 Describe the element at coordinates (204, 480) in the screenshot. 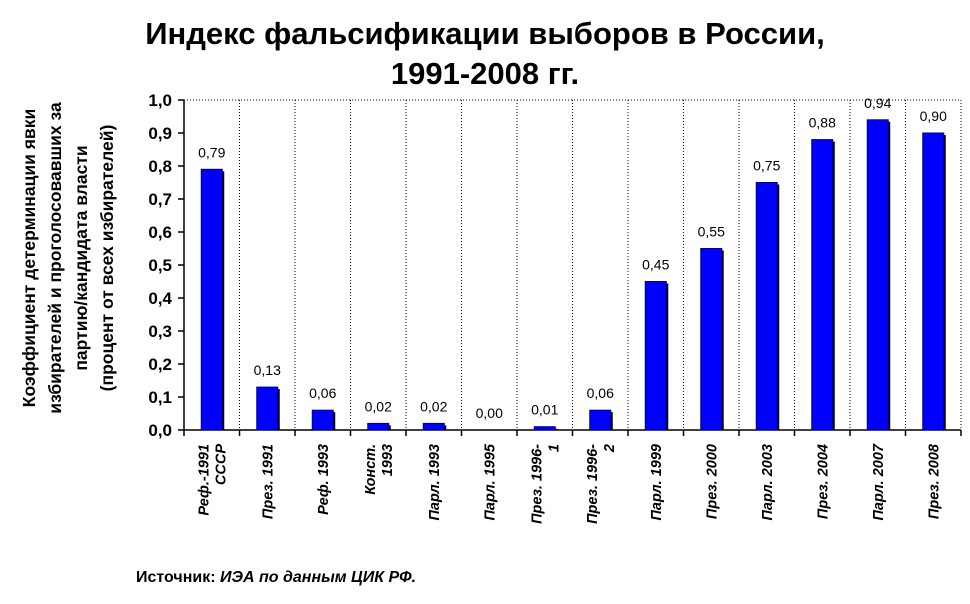

I see `x-category-label-line: Реф.-1991` at that location.